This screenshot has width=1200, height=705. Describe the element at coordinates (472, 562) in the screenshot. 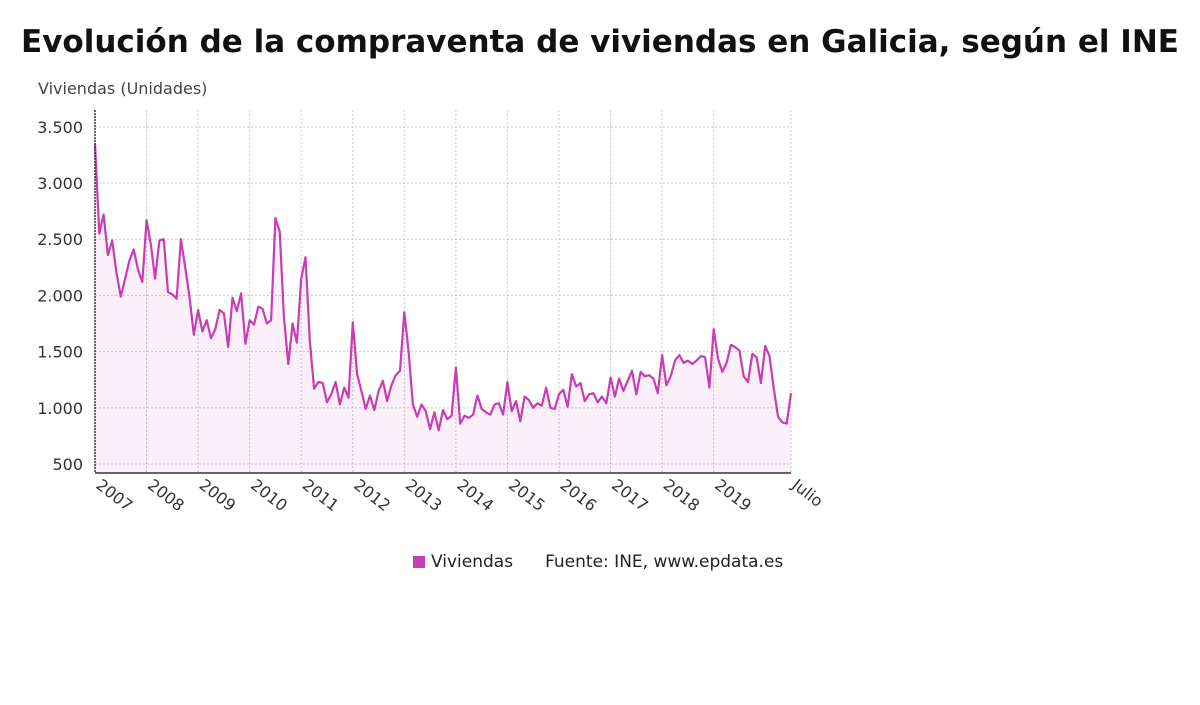

I see `legend-label: Viviendas` at that location.